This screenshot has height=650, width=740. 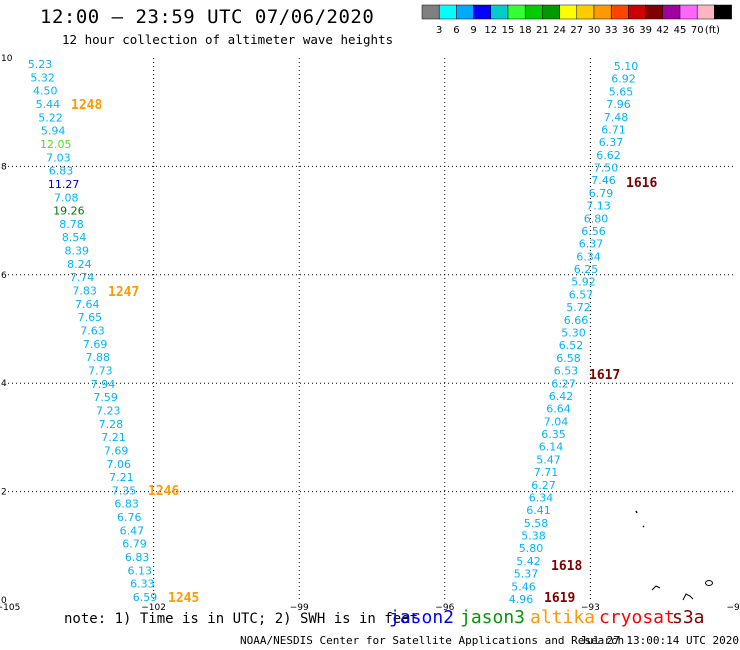 What do you see at coordinates (566, 371) in the screenshot?
I see `wave-height-value-right: 6.53` at bounding box center [566, 371].